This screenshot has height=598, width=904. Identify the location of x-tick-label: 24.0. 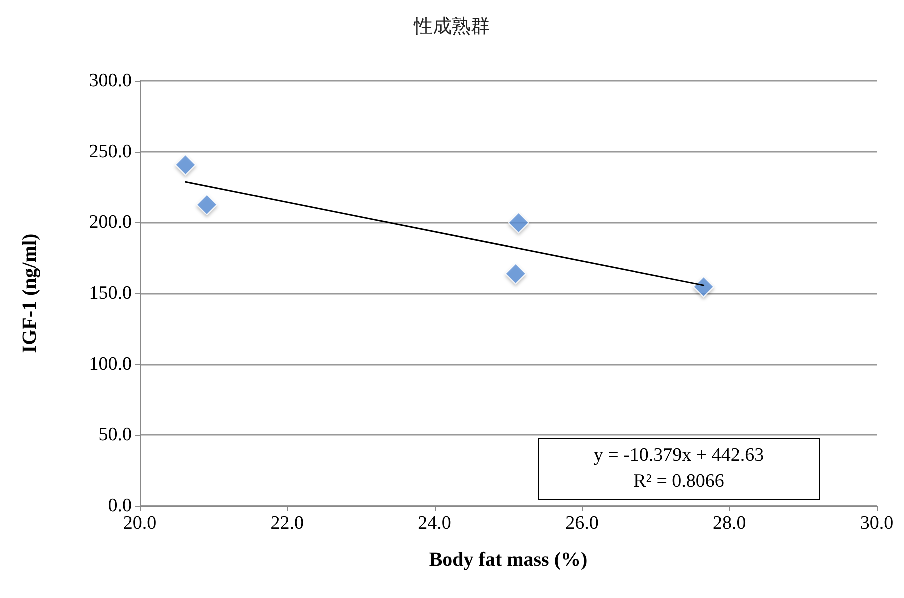
(435, 523).